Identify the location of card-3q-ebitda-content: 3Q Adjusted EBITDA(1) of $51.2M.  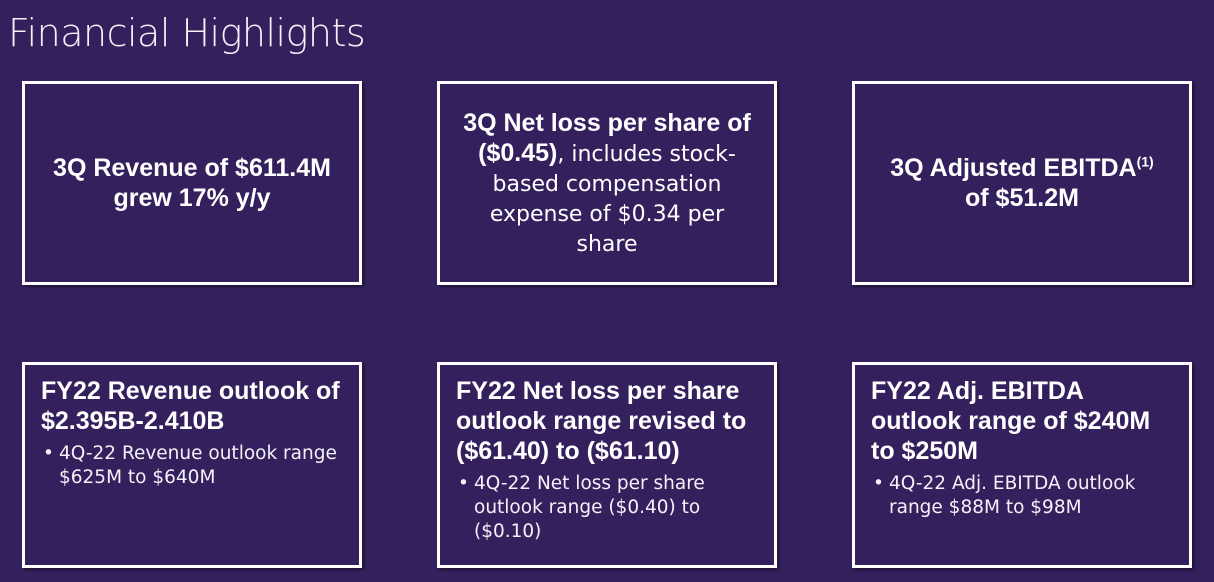
(1022, 183).